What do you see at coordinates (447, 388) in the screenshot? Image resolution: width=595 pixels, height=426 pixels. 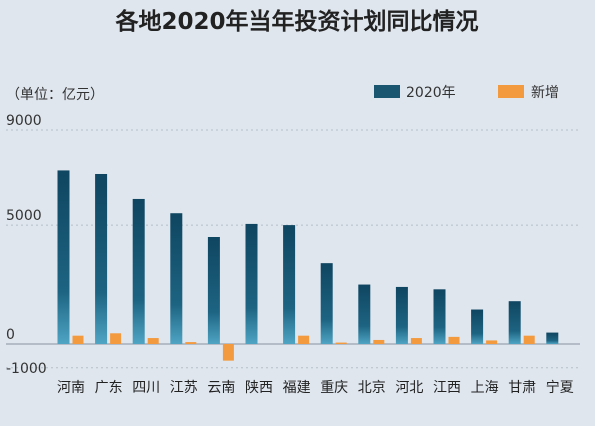 I see `x-tick-label: 江西` at bounding box center [447, 388].